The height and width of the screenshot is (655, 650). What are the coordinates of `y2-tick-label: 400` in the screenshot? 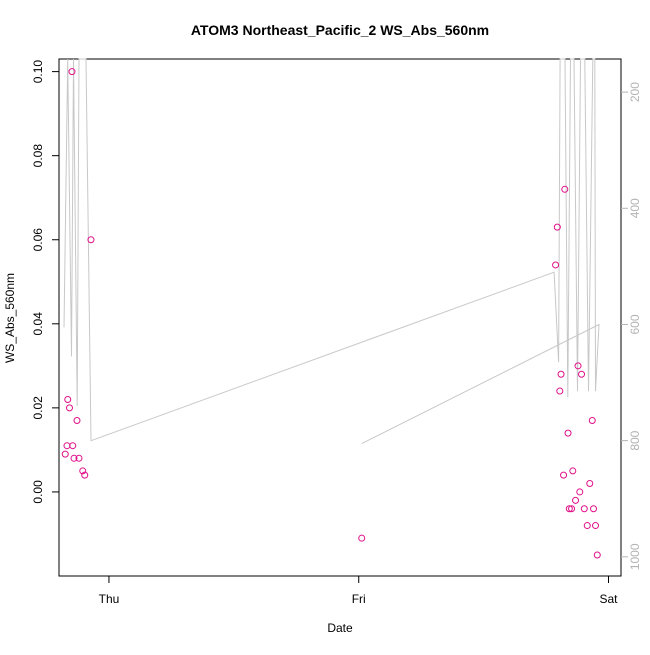 It's located at (635, 208).